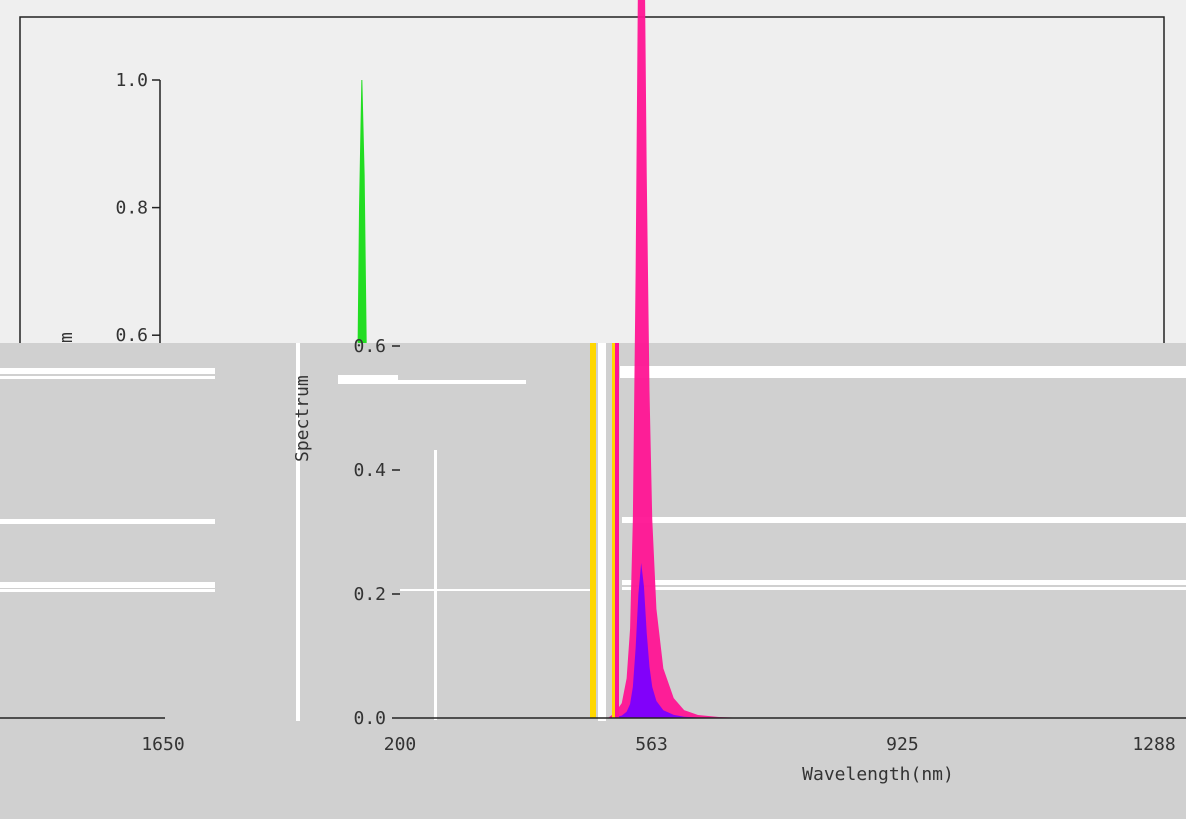  What do you see at coordinates (617, 530) in the screenshot?
I see `spectrum-glitch-magenta-bar` at bounding box center [617, 530].